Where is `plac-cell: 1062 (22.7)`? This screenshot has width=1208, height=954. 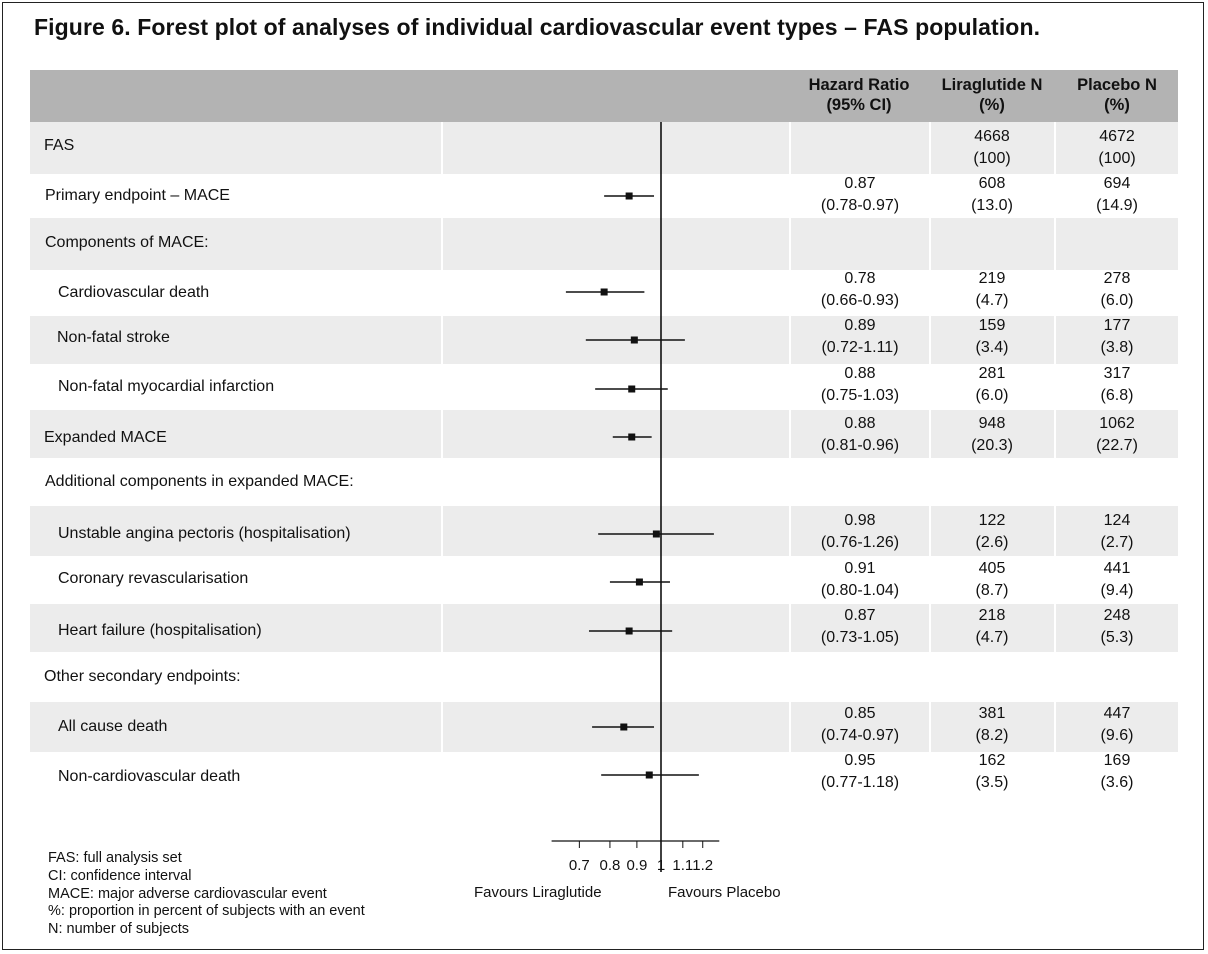
plac-cell: 1062 (22.7) is located at coordinates (1117, 435).